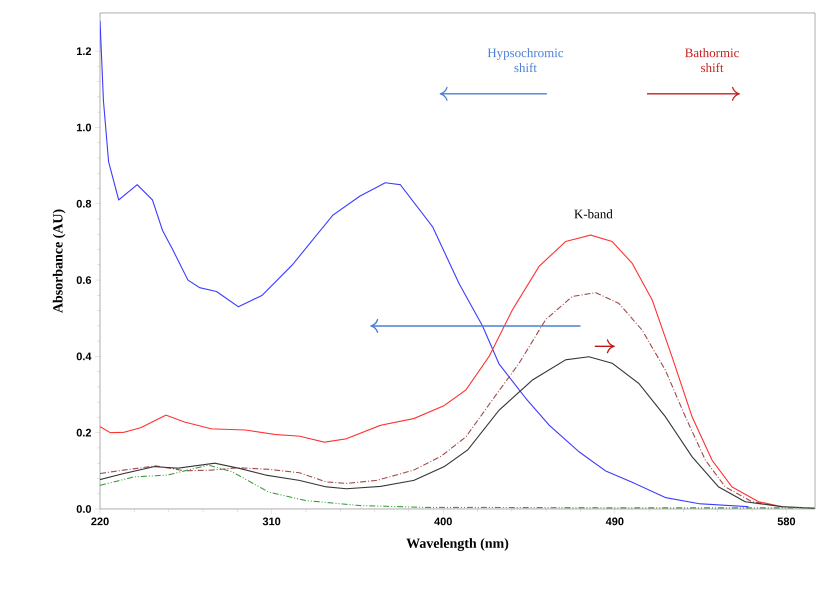 Image resolution: width=816 pixels, height=591 pixels. What do you see at coordinates (84, 509) in the screenshot?
I see `y-tick-label: 0.0` at bounding box center [84, 509].